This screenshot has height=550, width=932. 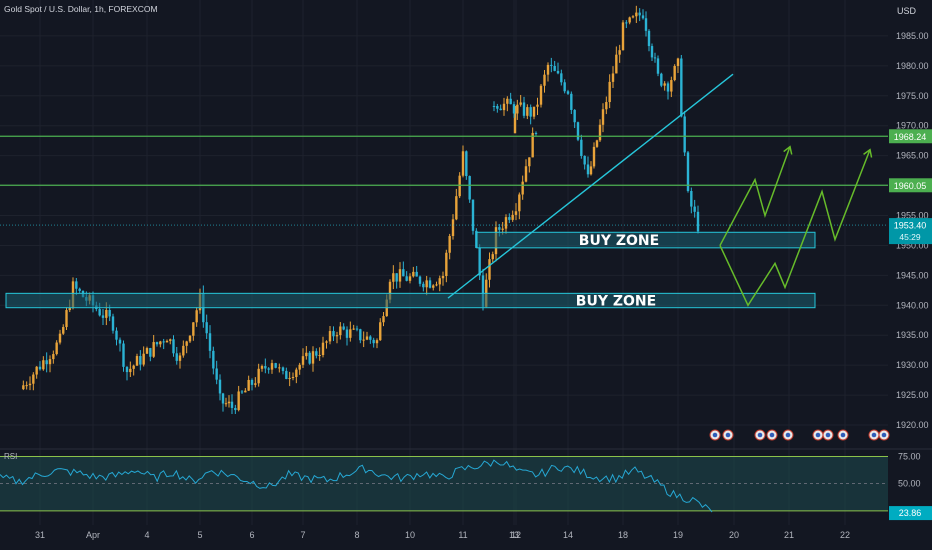 I want to click on x-tick-label: 22, so click(x=845, y=535).